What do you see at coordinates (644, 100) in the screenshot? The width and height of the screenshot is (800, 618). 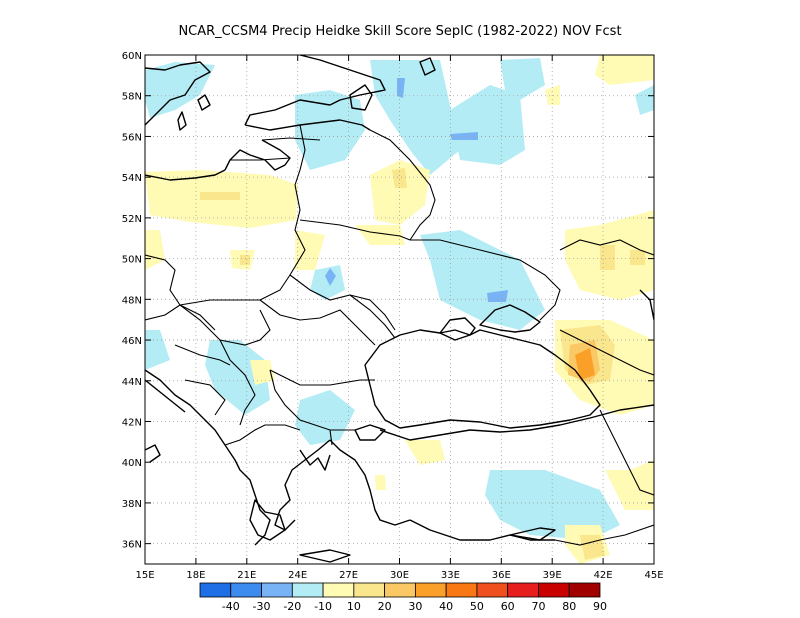 I see `shade-ne-small` at bounding box center [644, 100].